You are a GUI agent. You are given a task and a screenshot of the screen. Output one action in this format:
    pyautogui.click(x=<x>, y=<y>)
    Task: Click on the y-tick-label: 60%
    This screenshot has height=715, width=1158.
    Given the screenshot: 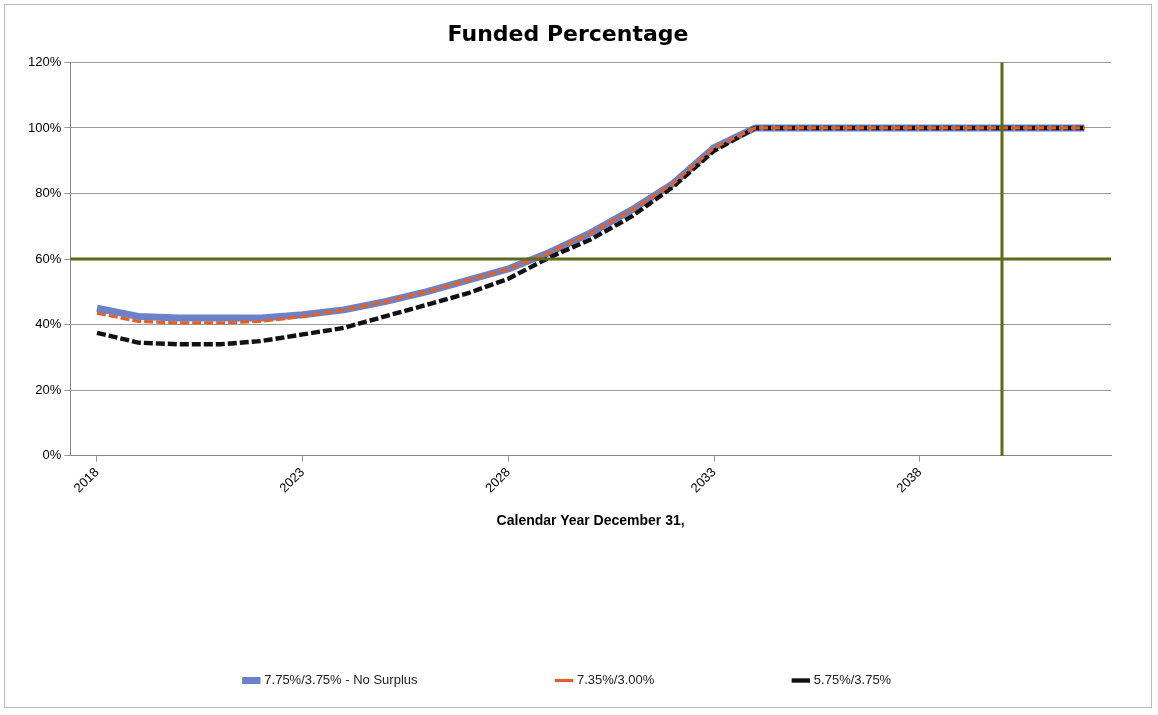 What is the action you would take?
    pyautogui.click(x=48, y=258)
    